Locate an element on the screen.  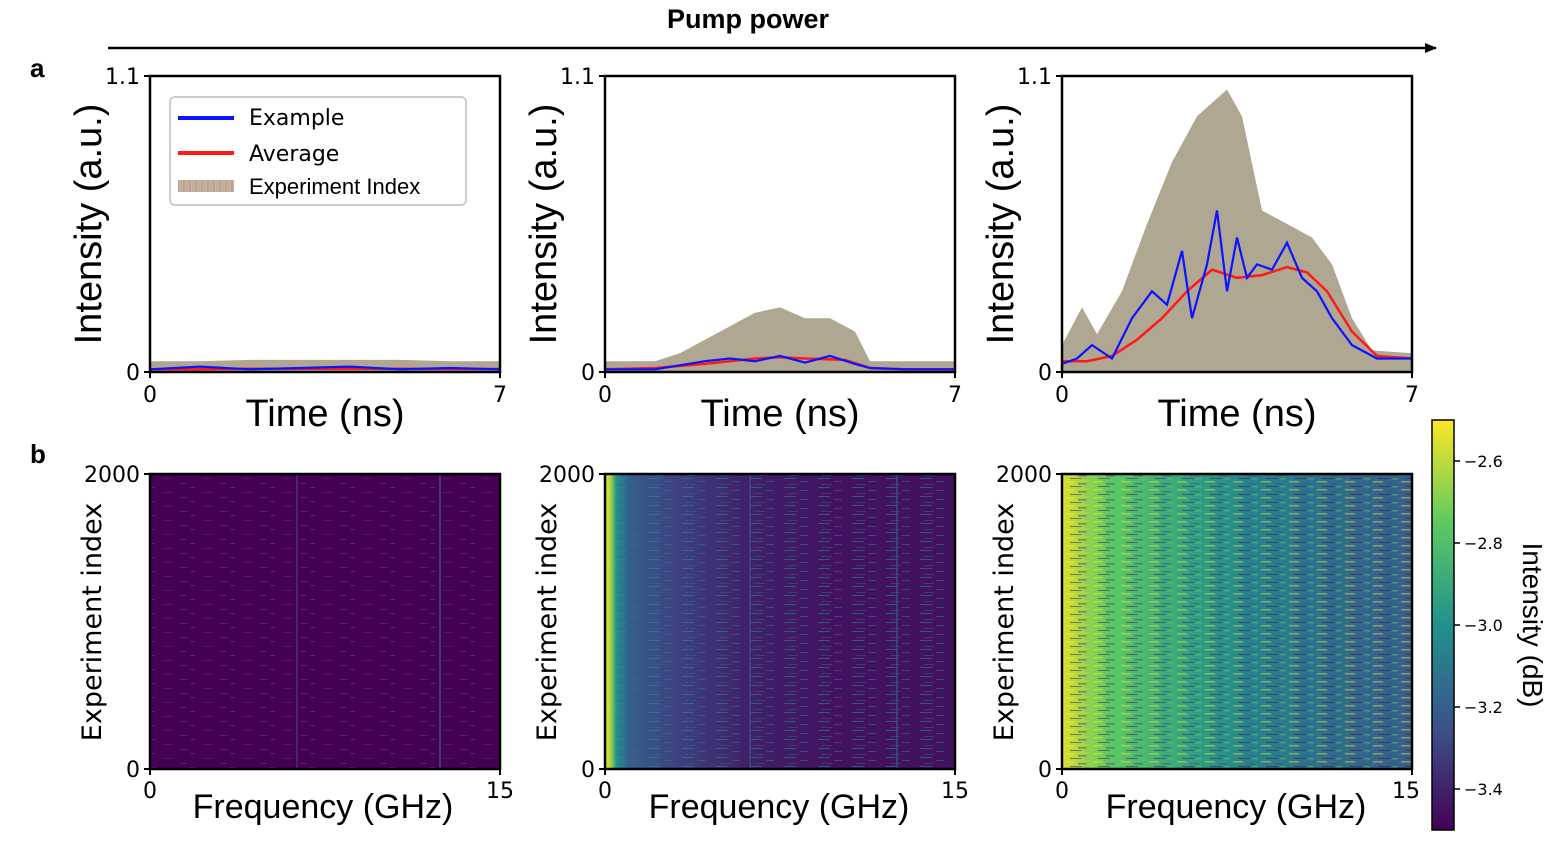
colorbar-tick-label: −3.4 is located at coordinates (1483, 789).